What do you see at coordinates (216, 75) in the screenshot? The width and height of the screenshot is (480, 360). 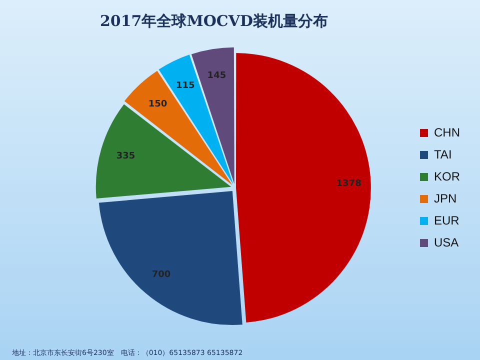 I see `data-label: 145` at bounding box center [216, 75].